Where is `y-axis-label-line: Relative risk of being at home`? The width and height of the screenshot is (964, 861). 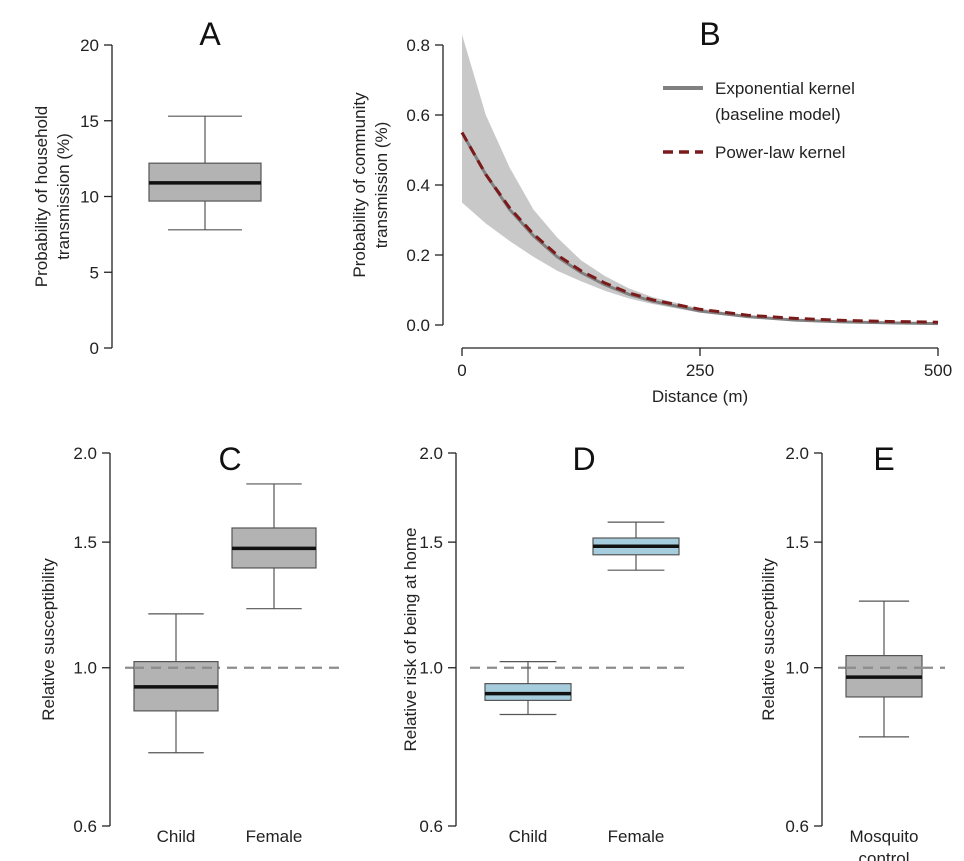
y-axis-label-line: Relative risk of being at home is located at coordinates (410, 640).